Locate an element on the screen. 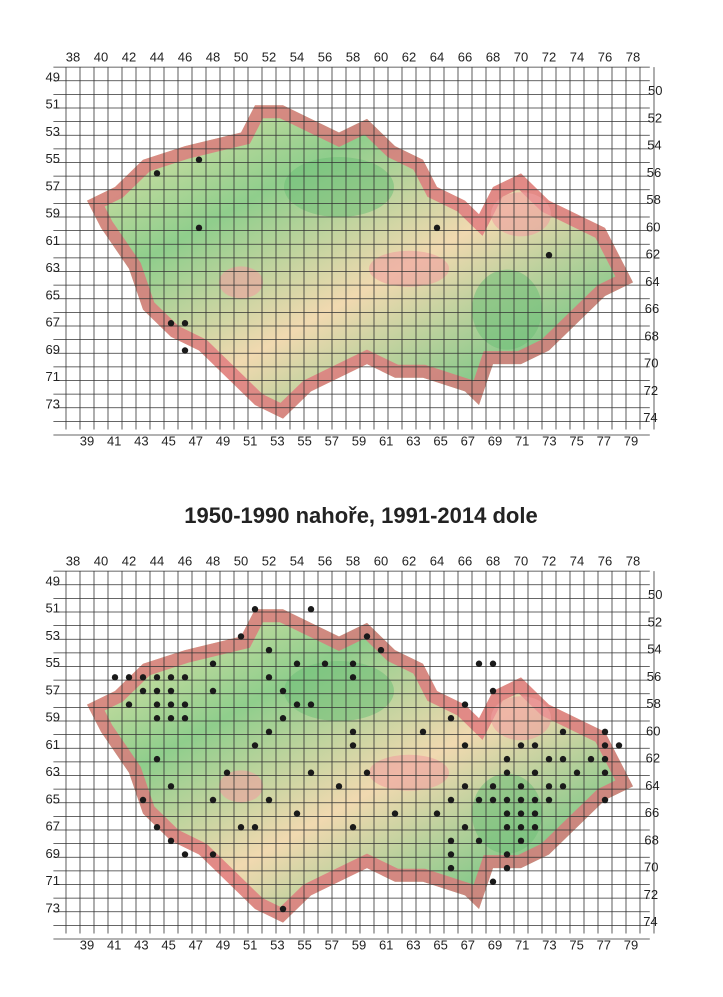 The width and height of the screenshot is (723, 997). top-label: 54 is located at coordinates (297, 56).